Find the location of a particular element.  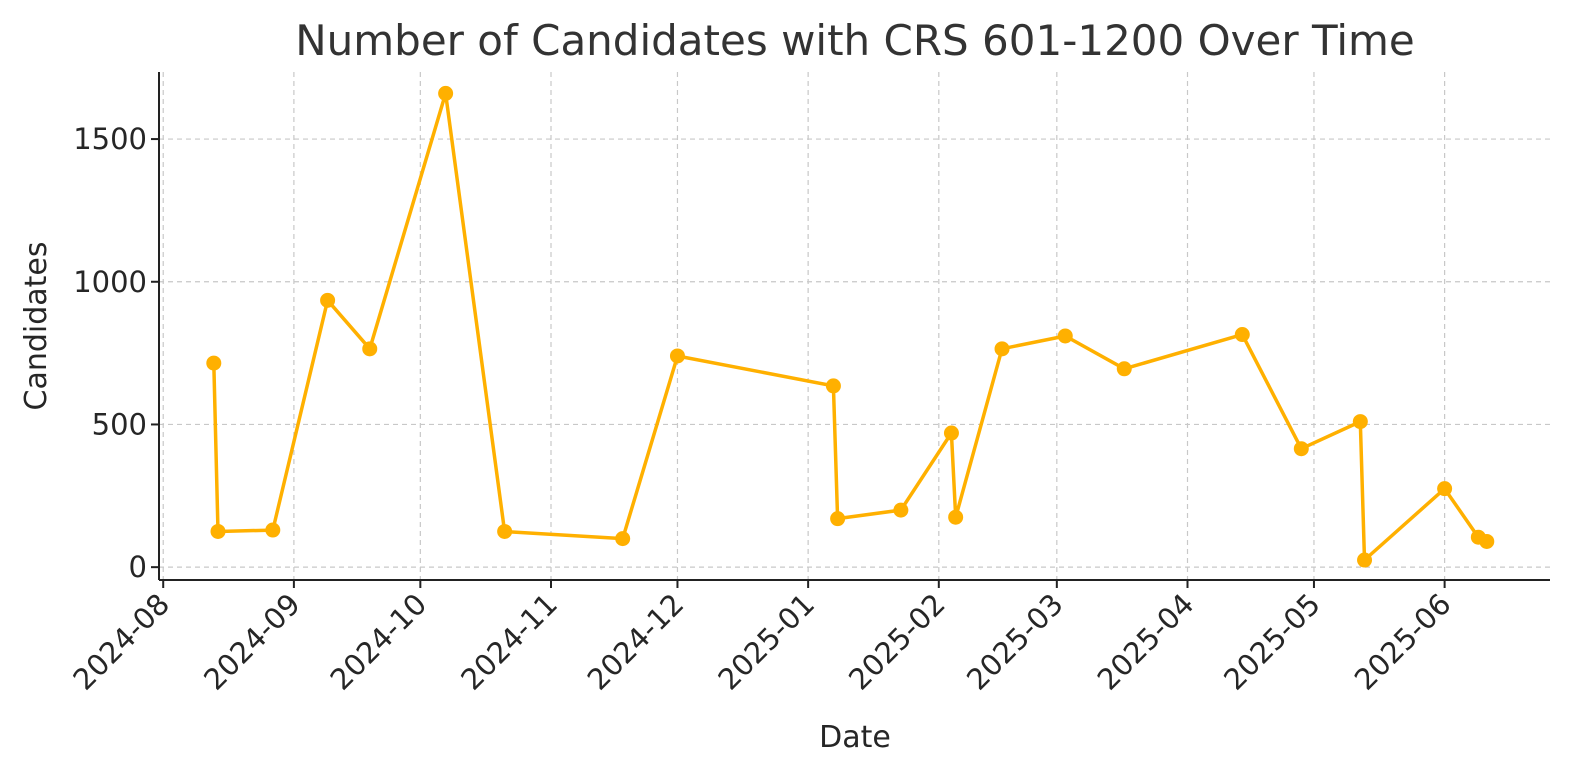

y-tick-label: 1000 is located at coordinates (110, 282).